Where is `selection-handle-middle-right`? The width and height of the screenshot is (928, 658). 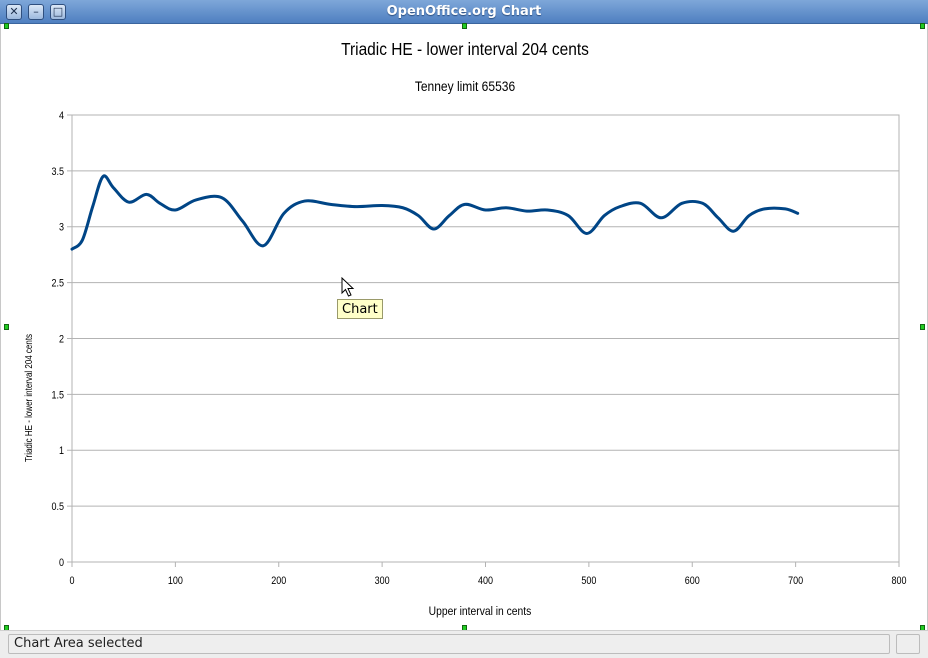 selection-handle-middle-right is located at coordinates (922, 327).